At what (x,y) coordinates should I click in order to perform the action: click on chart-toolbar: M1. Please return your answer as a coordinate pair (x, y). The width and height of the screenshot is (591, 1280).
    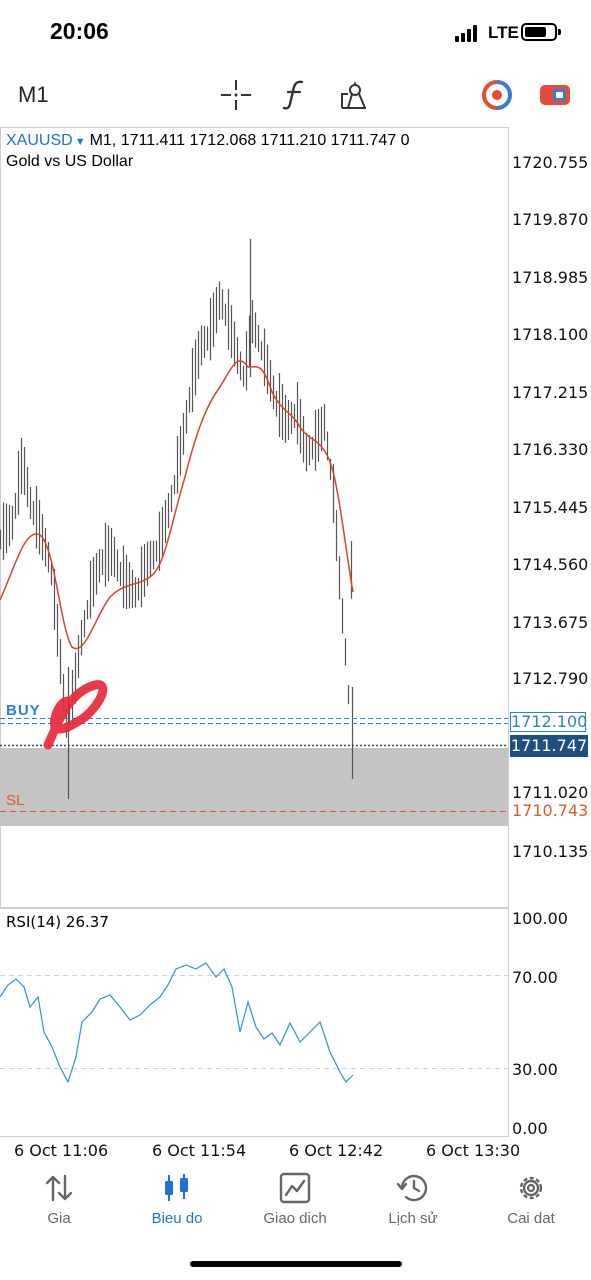
    Looking at the image, I should click on (295, 95).